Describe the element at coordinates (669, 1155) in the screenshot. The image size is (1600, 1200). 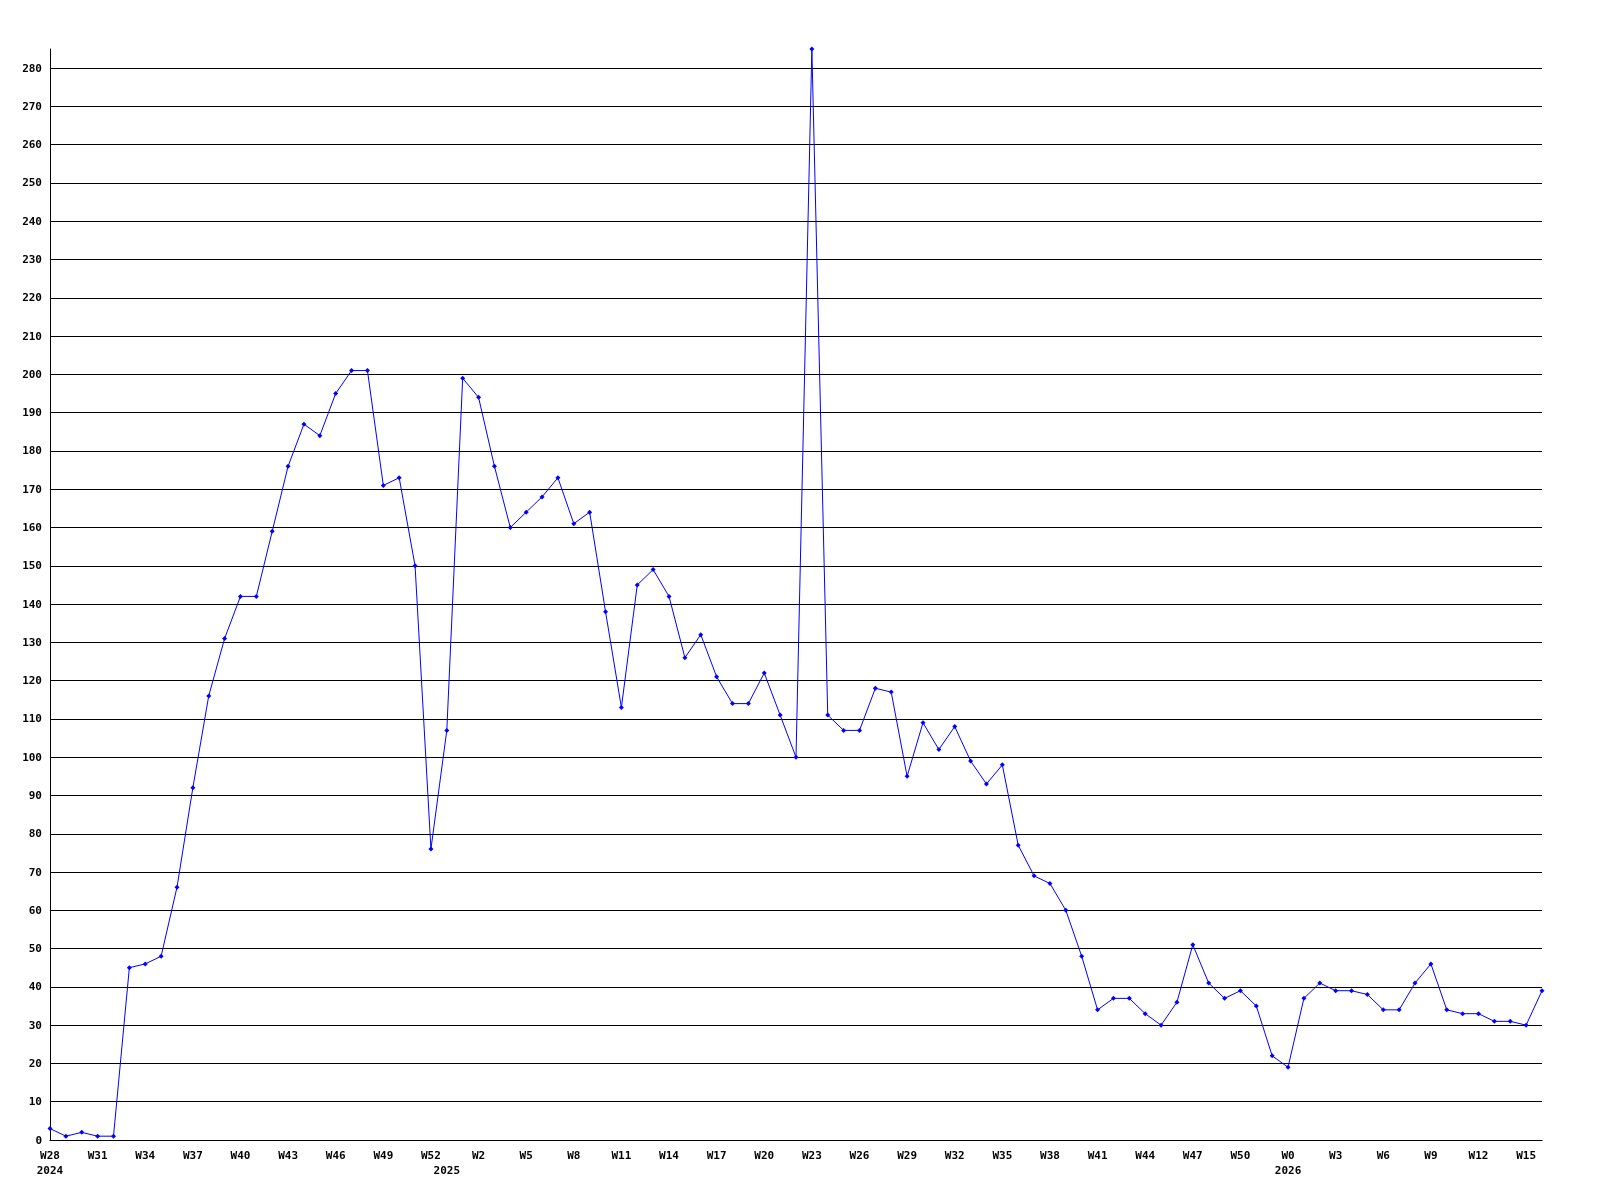
I see `x-tick-label: W14` at that location.